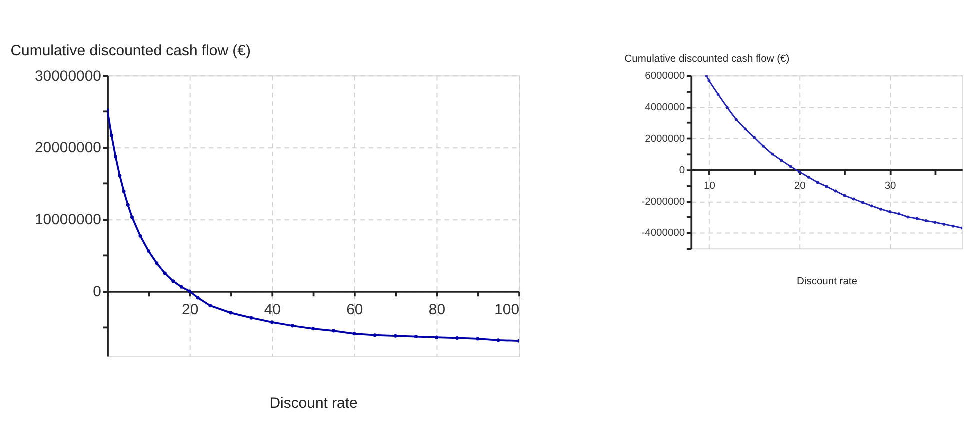 The height and width of the screenshot is (430, 968). What do you see at coordinates (664, 202) in the screenshot?
I see `y-tick-label: -2000000` at bounding box center [664, 202].